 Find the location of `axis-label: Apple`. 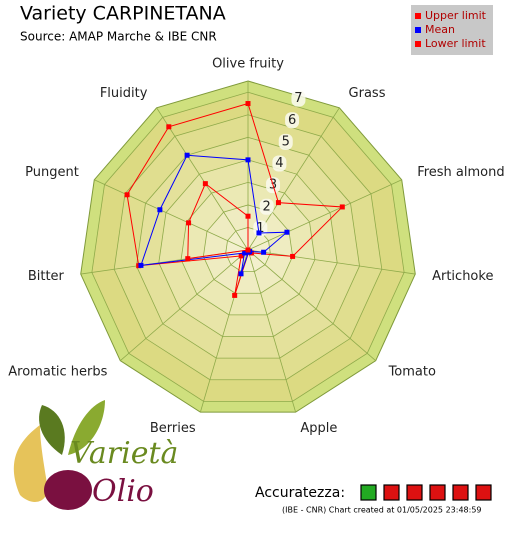

axis-label: Apple is located at coordinates (318, 428).